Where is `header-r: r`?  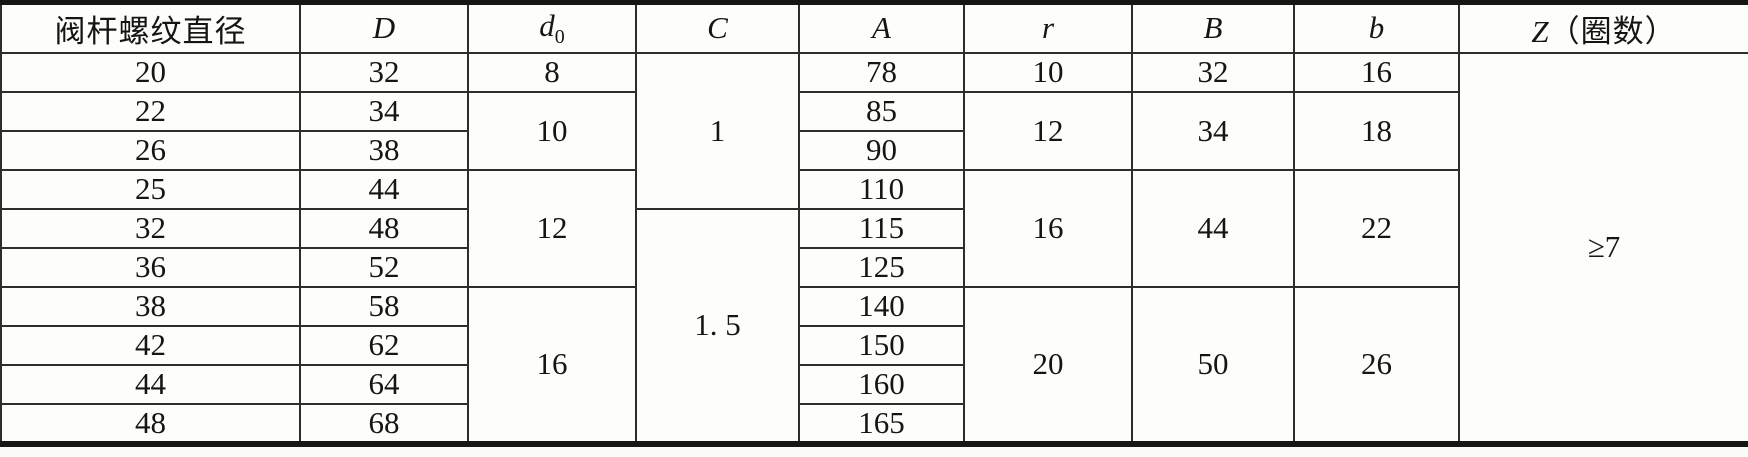 header-r: r is located at coordinates (1048, 27).